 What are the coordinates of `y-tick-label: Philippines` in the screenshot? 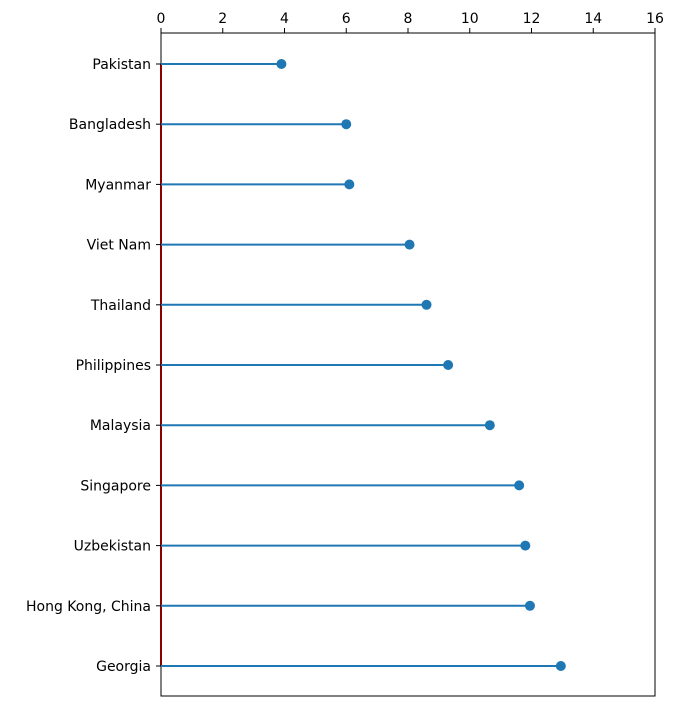 It's located at (113, 366).